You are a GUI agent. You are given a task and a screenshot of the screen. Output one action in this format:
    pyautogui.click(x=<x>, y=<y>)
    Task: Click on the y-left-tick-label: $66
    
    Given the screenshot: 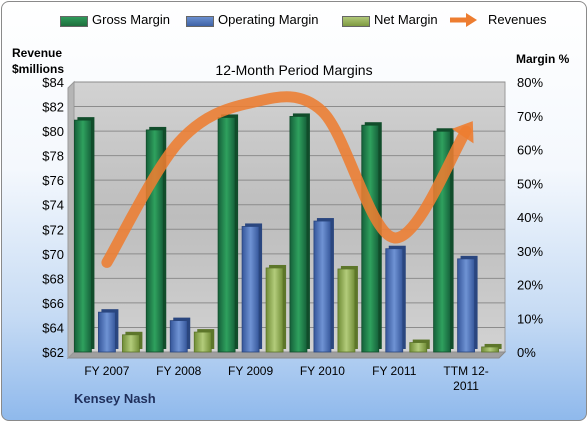 What is the action you would take?
    pyautogui.click(x=53, y=303)
    